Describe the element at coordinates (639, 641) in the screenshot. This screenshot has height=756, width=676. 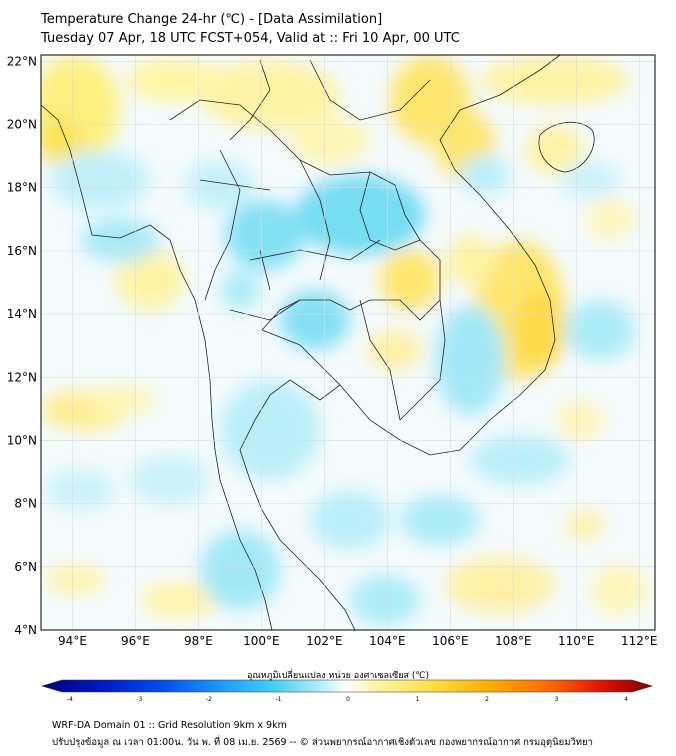
I see `lon-label: 112°E` at that location.